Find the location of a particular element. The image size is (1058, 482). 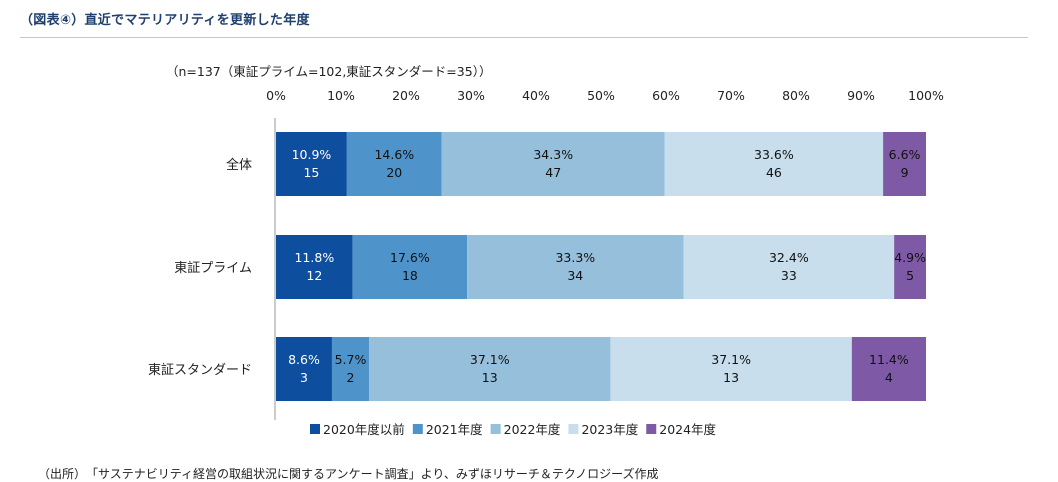

legend-label: 2022年度 is located at coordinates (532, 429).